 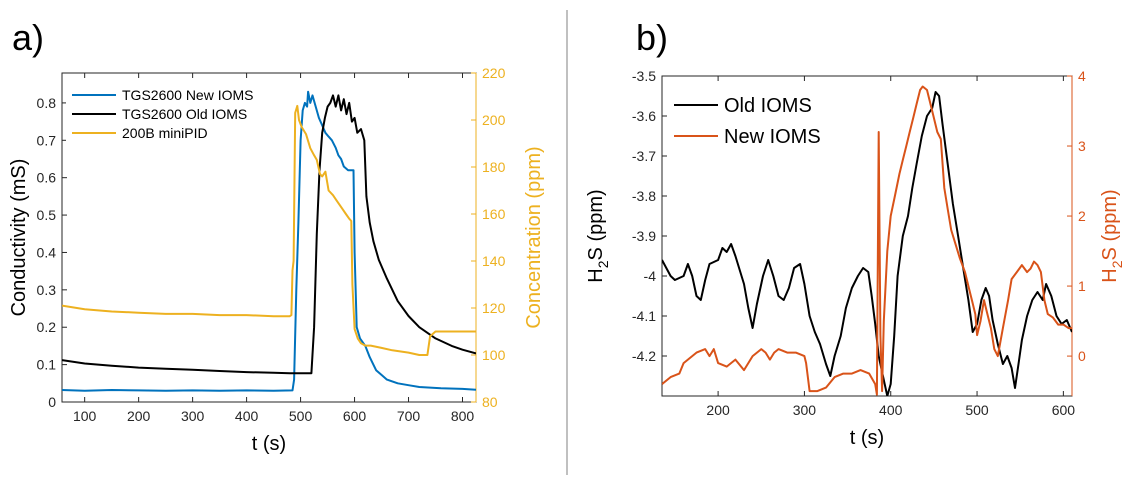 What do you see at coordinates (494, 261) in the screenshot?
I see `y-right-tick-label: 140` at bounding box center [494, 261].